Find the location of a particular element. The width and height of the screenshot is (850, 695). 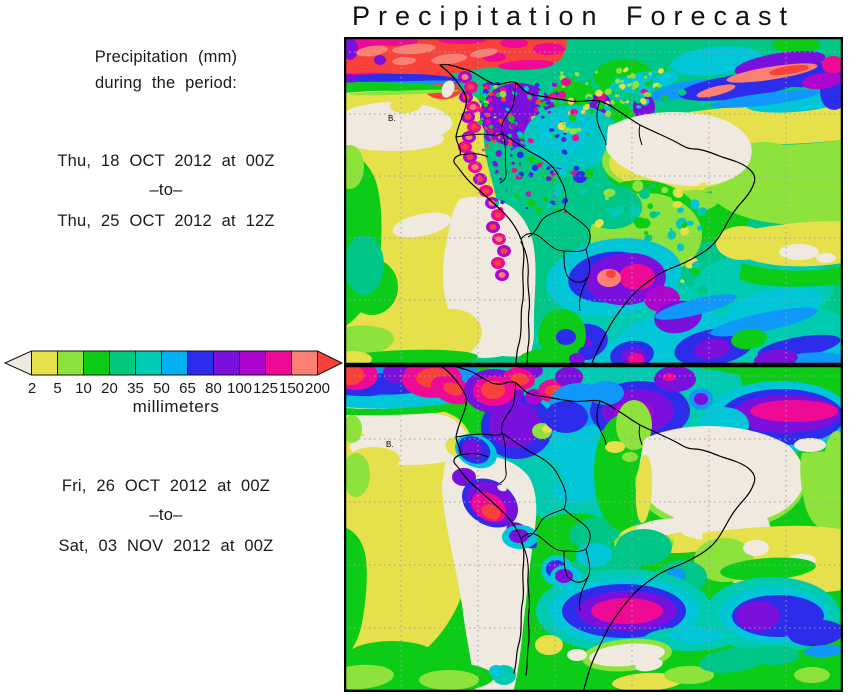

svg-text: 5 is located at coordinates (57, 388).